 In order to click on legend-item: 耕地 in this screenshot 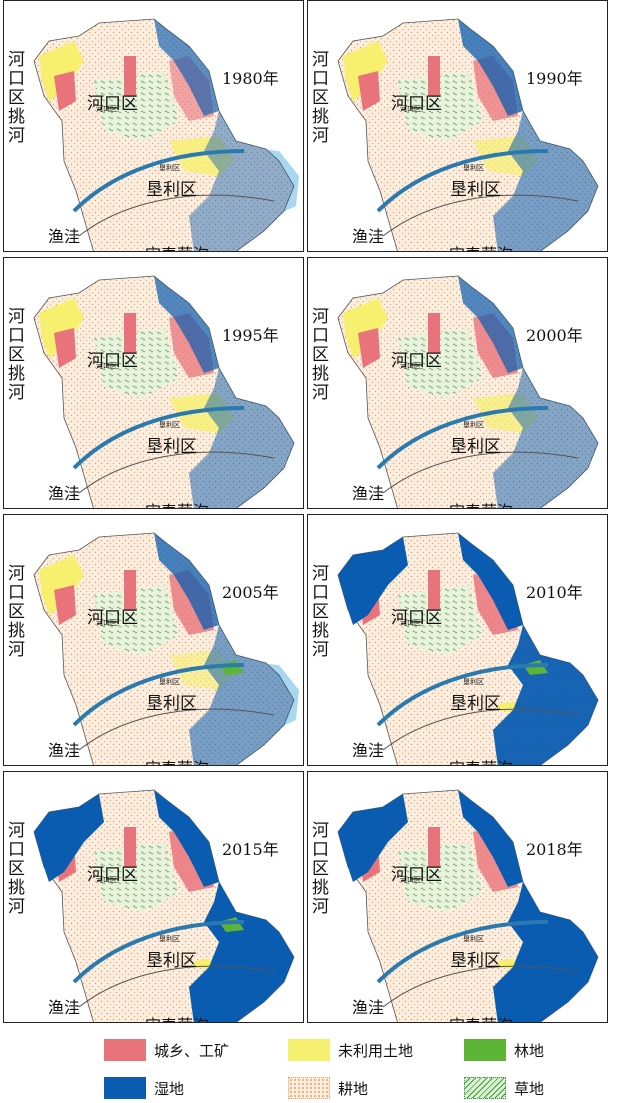, I will do `click(328, 1088)`.